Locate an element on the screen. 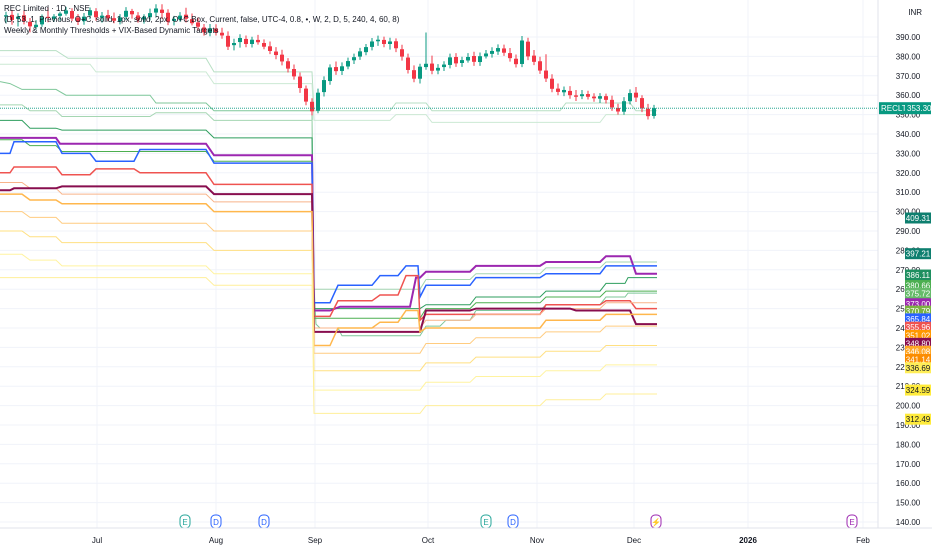 The image size is (932, 550). price-label: 341.14 is located at coordinates (918, 359).